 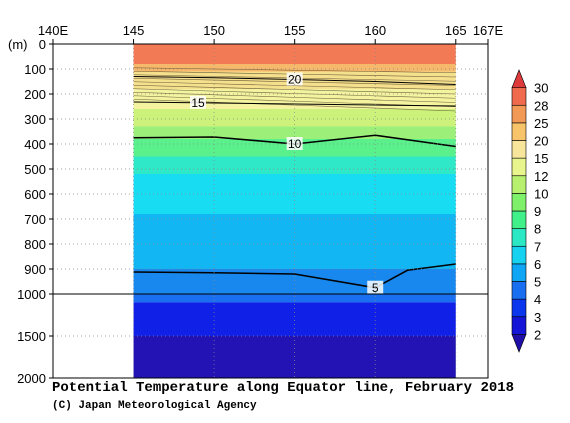 I want to click on y-tick-label: 100, so click(x=35, y=69).